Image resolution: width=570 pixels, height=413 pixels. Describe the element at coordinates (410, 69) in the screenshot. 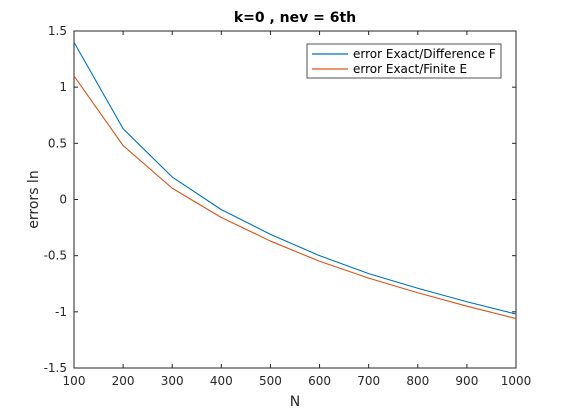

I see `legend-label-finite: error Exact/Finite E` at that location.